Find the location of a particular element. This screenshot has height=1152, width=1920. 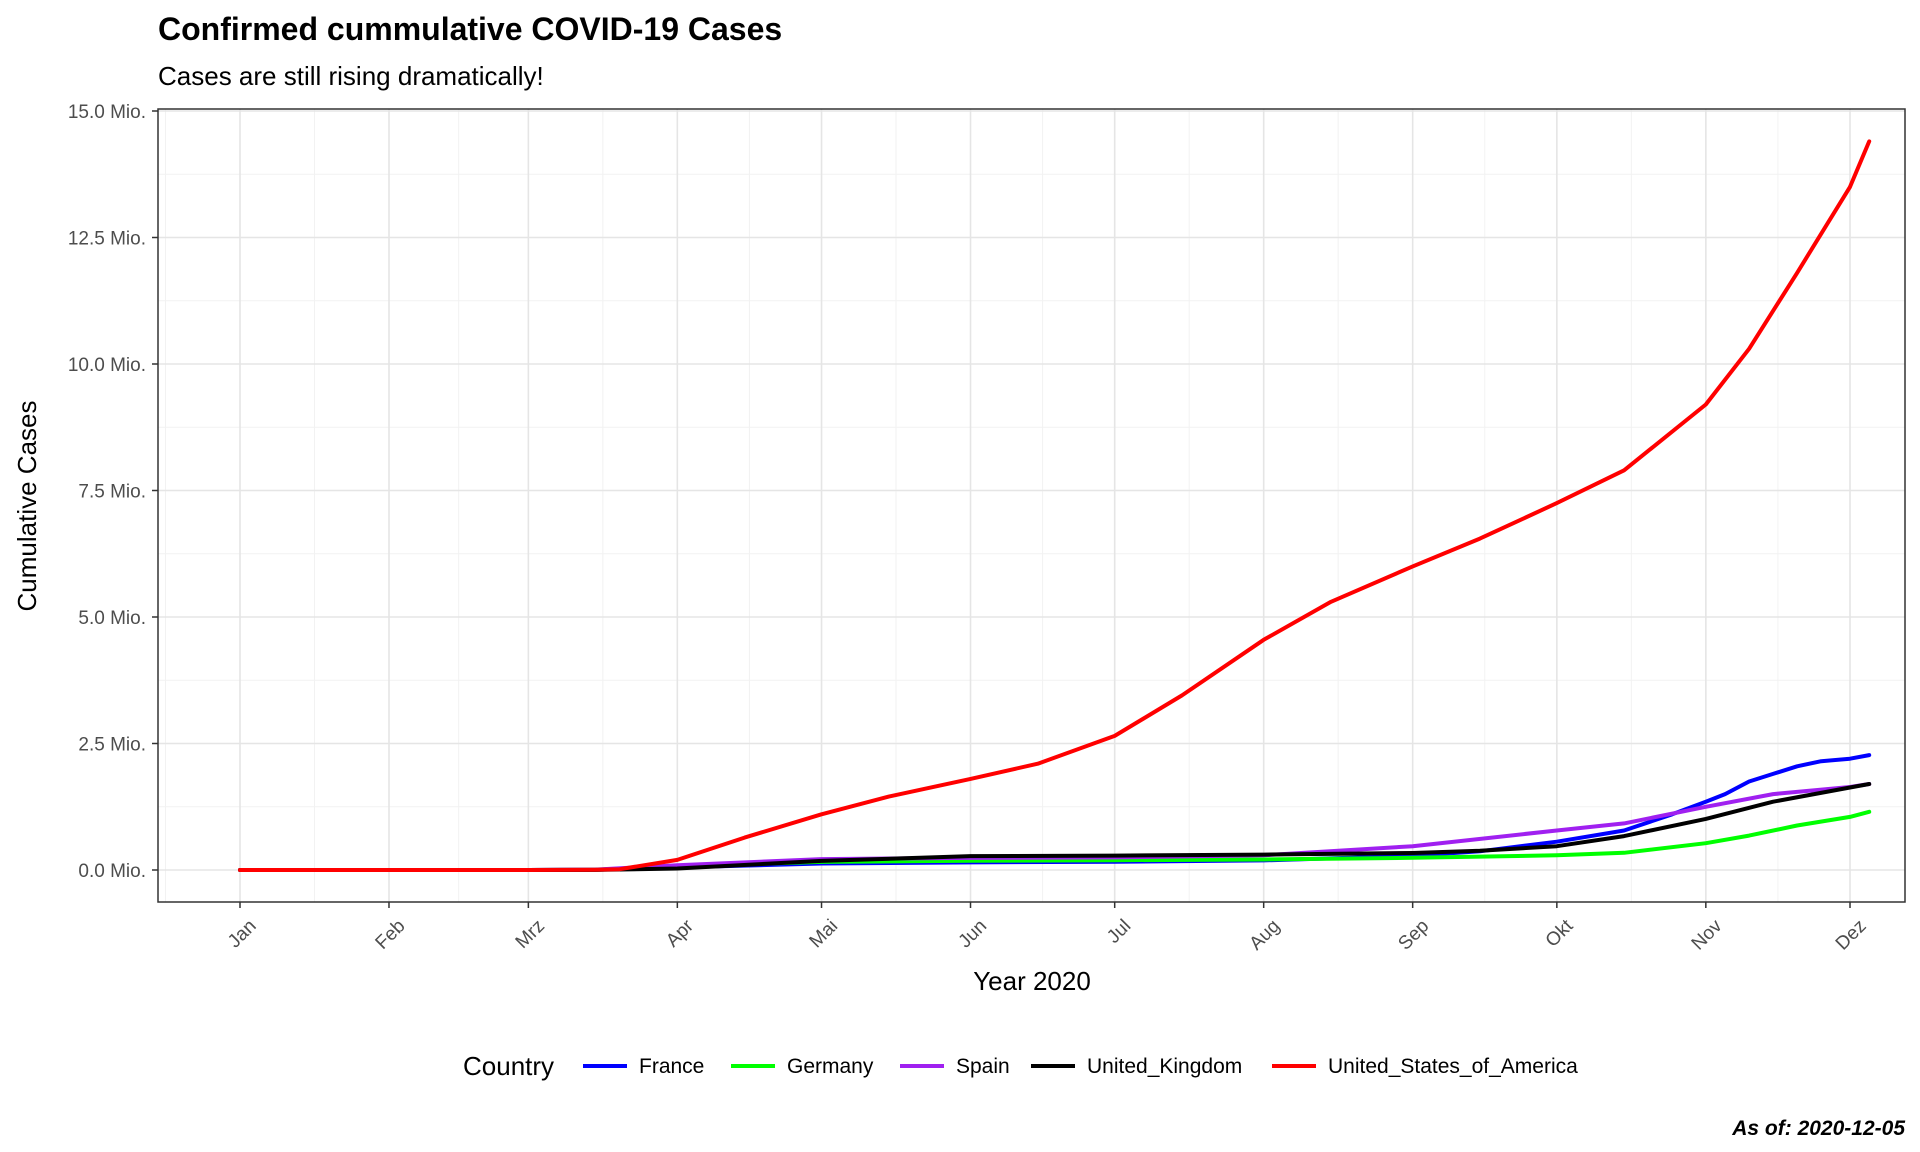

y-tick-label: 12.5 Mio. is located at coordinates (107, 239).